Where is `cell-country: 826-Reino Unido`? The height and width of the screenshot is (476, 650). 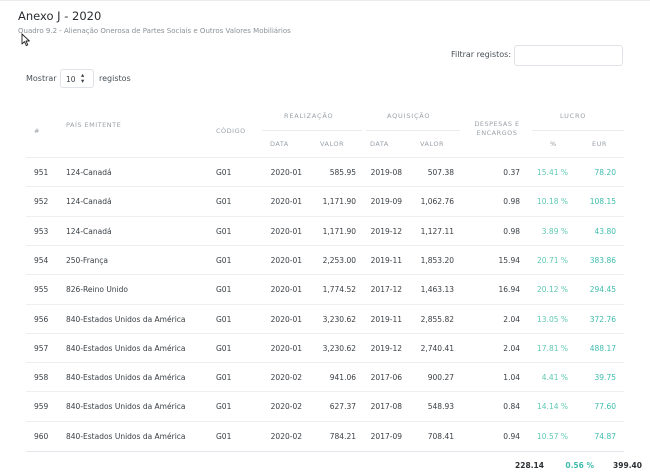
cell-country: 826-Reino Unido is located at coordinates (97, 290).